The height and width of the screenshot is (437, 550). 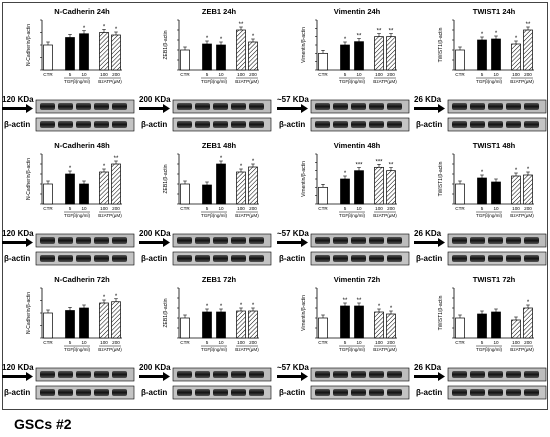 I want to click on bar-CTR, so click(x=323, y=328).